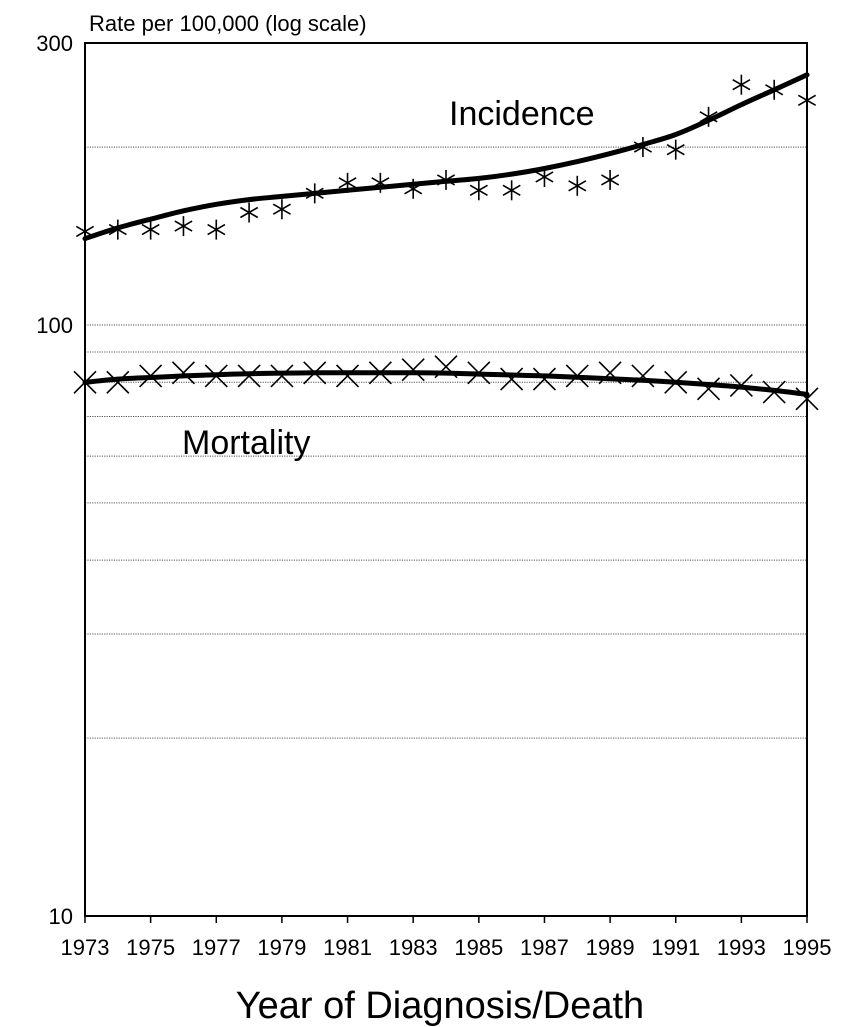 The width and height of the screenshot is (842, 1027). I want to click on series-annotation-mortality: Mortality, so click(246, 443).